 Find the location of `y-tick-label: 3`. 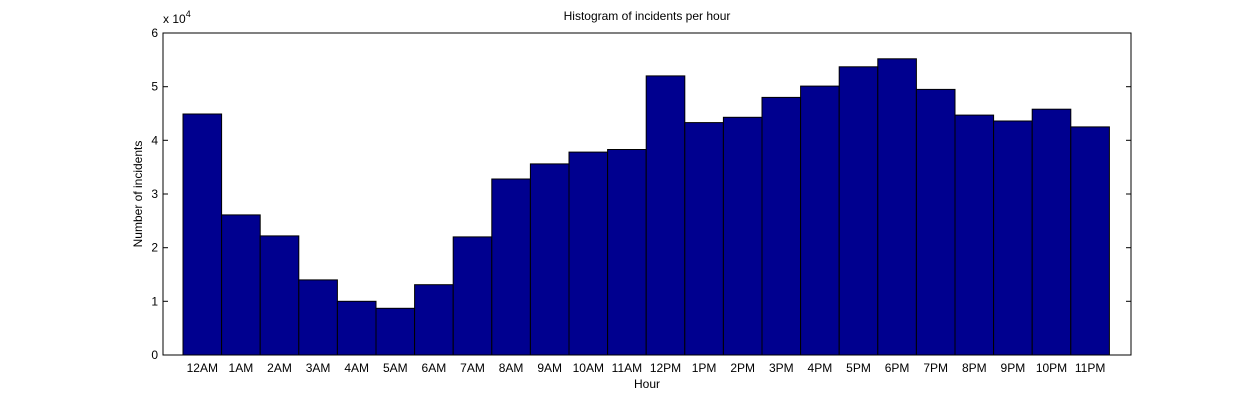

y-tick-label: 3 is located at coordinates (154, 194).